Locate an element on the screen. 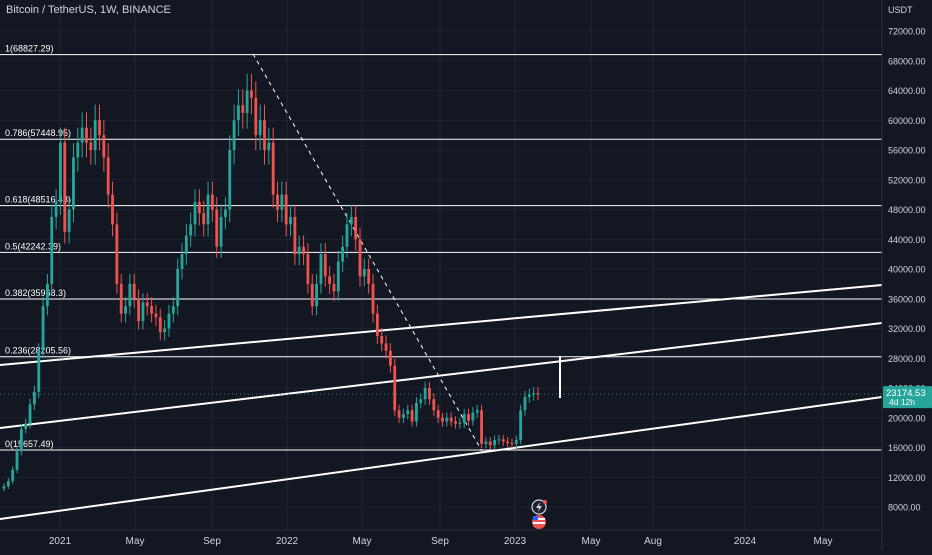 The image size is (932, 555). channel-line is located at coordinates (441, 325).